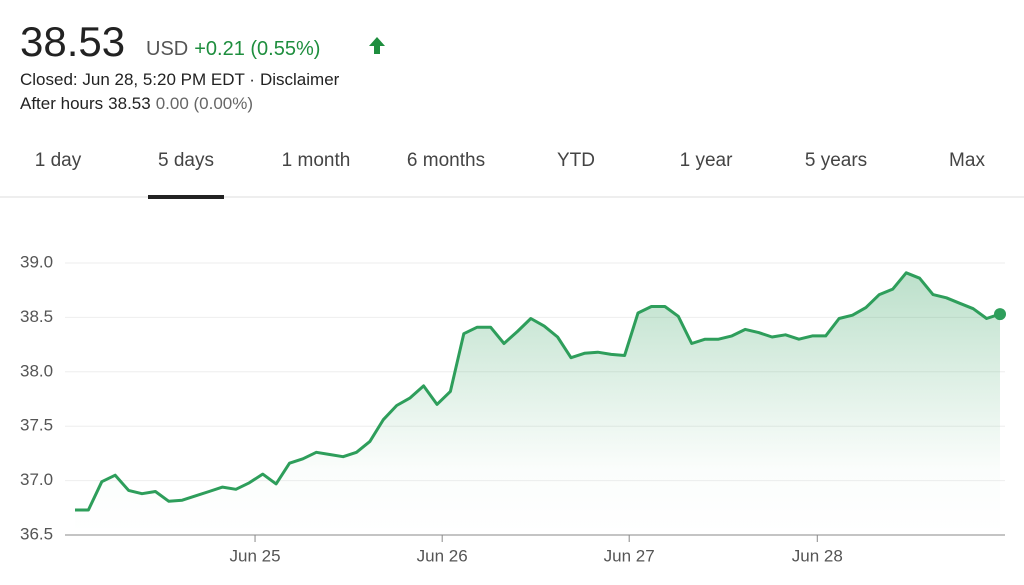  What do you see at coordinates (186, 160) in the screenshot?
I see `tab: 5 days` at bounding box center [186, 160].